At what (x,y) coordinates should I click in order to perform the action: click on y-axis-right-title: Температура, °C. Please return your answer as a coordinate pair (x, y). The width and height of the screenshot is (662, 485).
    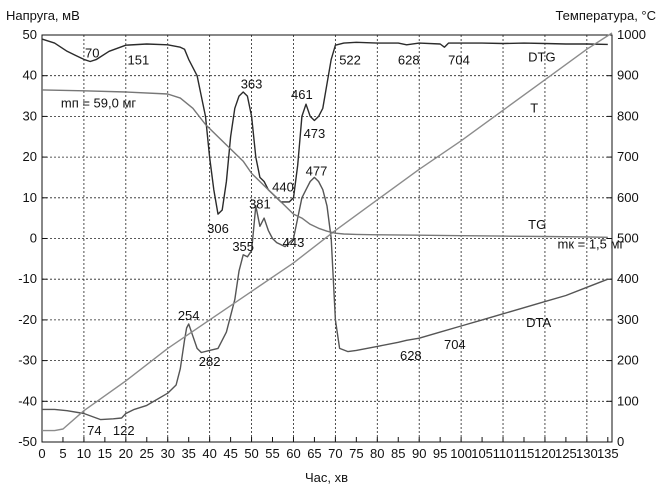
    Looking at the image, I should click on (605, 15).